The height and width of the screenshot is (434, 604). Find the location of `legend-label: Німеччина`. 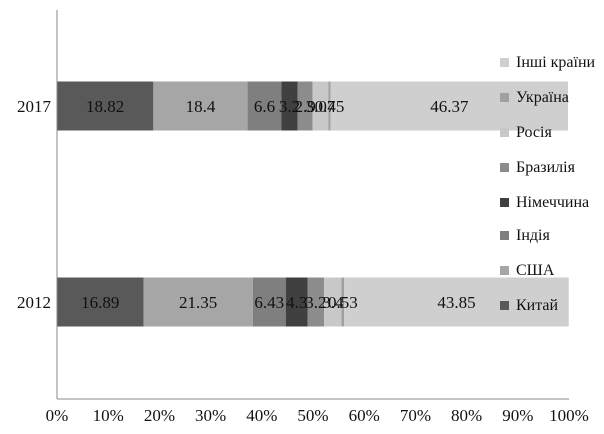

legend-label: Німеччина is located at coordinates (553, 202).